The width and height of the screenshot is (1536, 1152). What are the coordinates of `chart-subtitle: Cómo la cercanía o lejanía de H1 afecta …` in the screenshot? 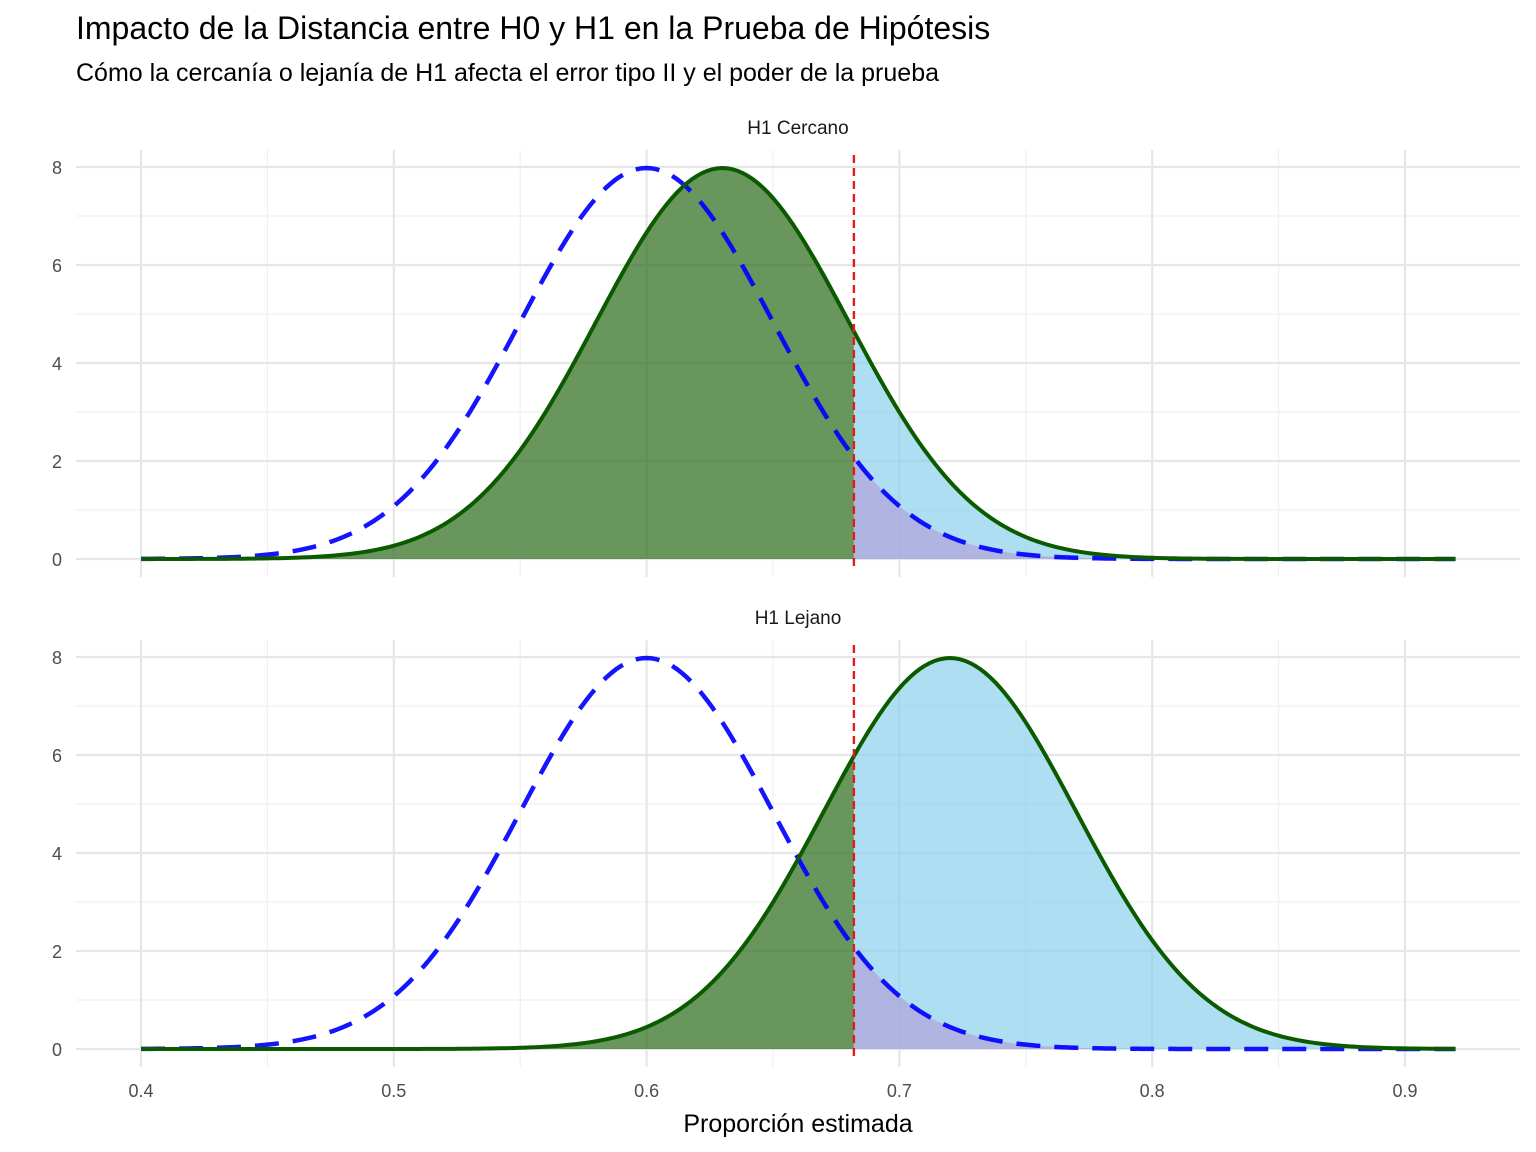 It's located at (508, 73).